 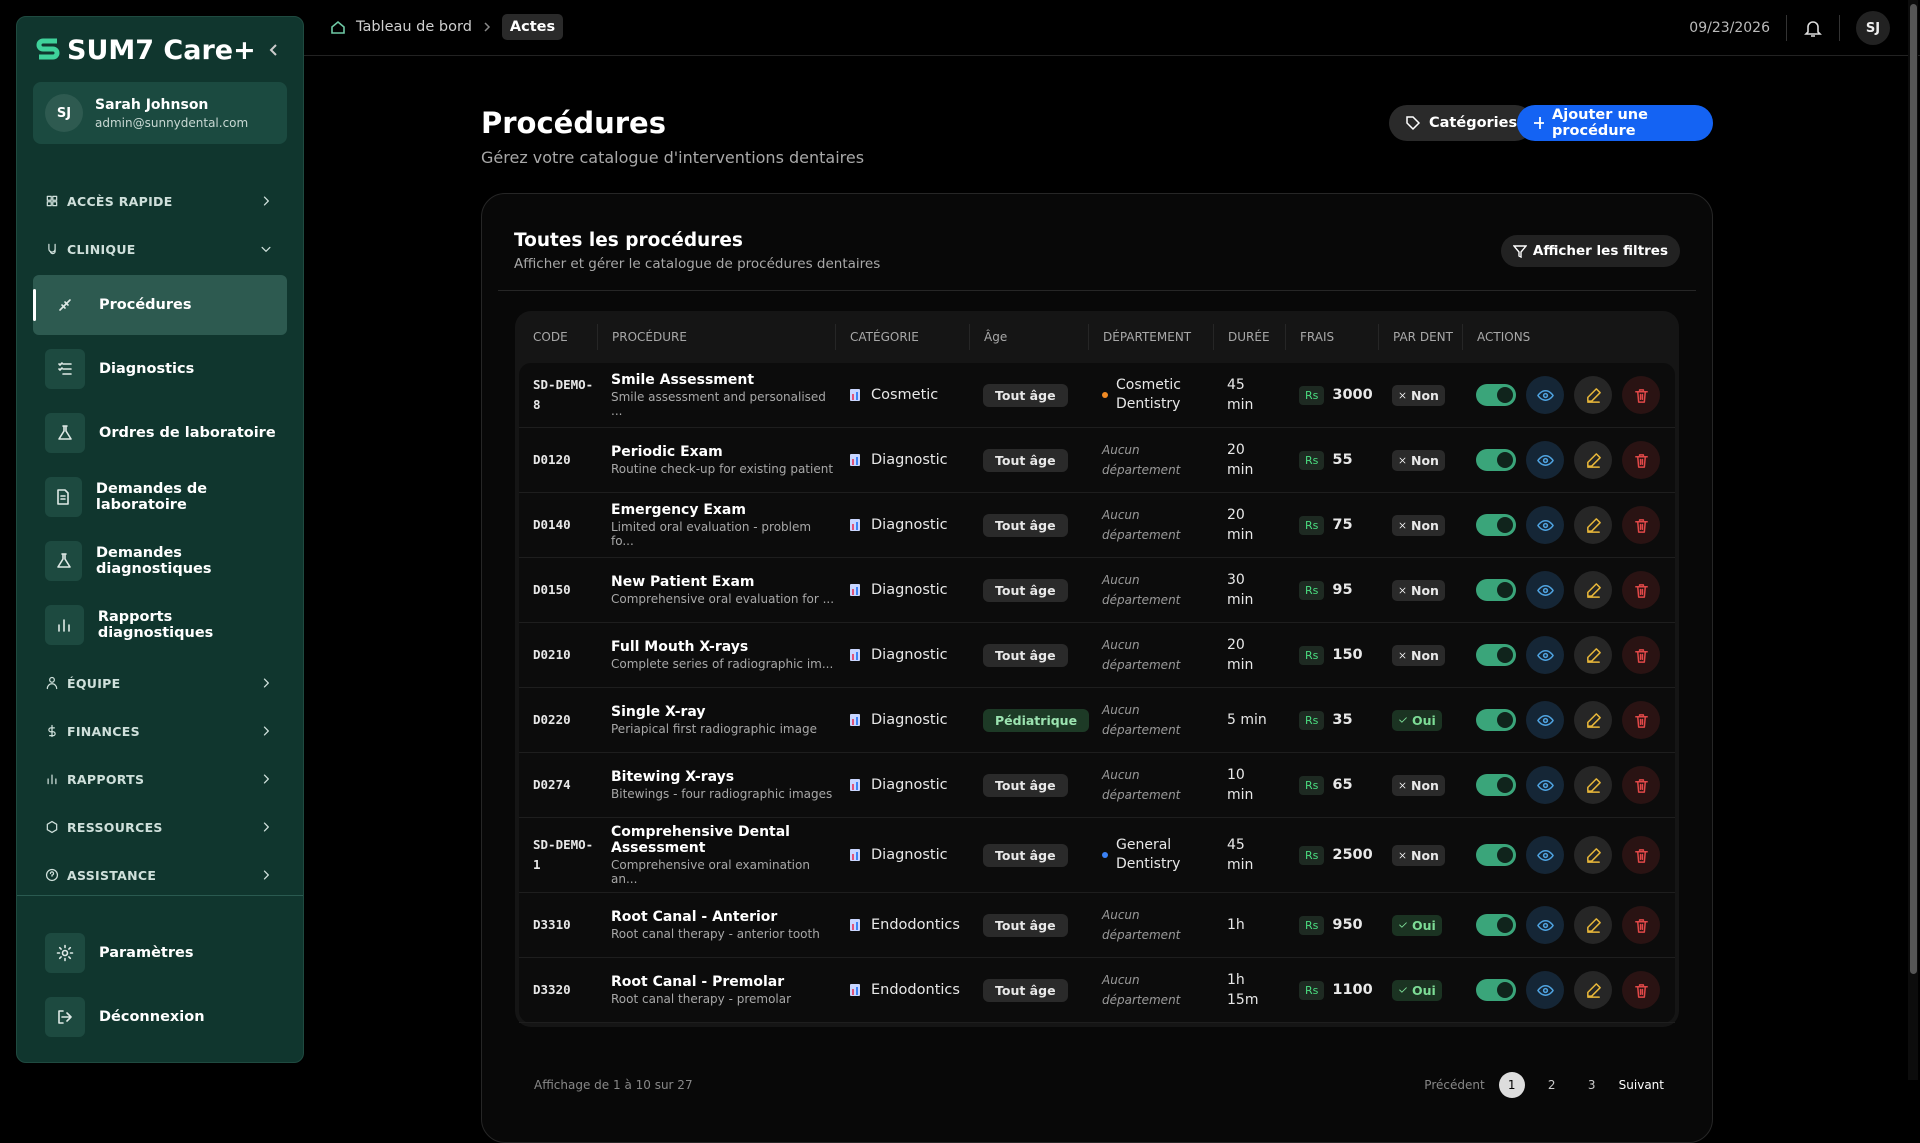 What do you see at coordinates (1813, 28) in the screenshot?
I see `notifications` at bounding box center [1813, 28].